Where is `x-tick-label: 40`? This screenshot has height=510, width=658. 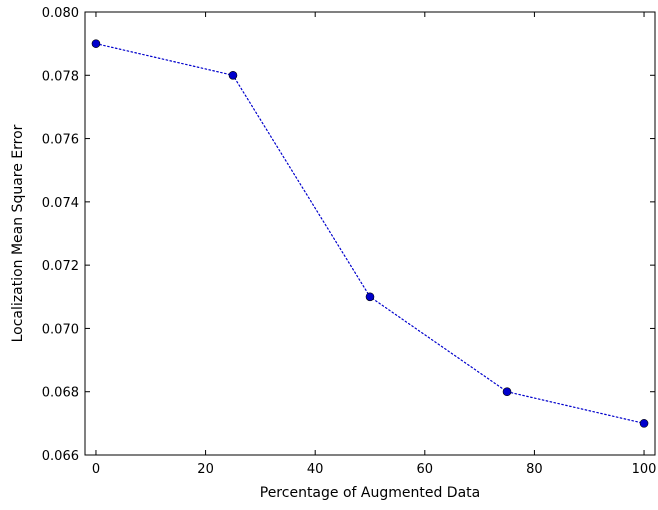
x-tick-label: 40 is located at coordinates (315, 469).